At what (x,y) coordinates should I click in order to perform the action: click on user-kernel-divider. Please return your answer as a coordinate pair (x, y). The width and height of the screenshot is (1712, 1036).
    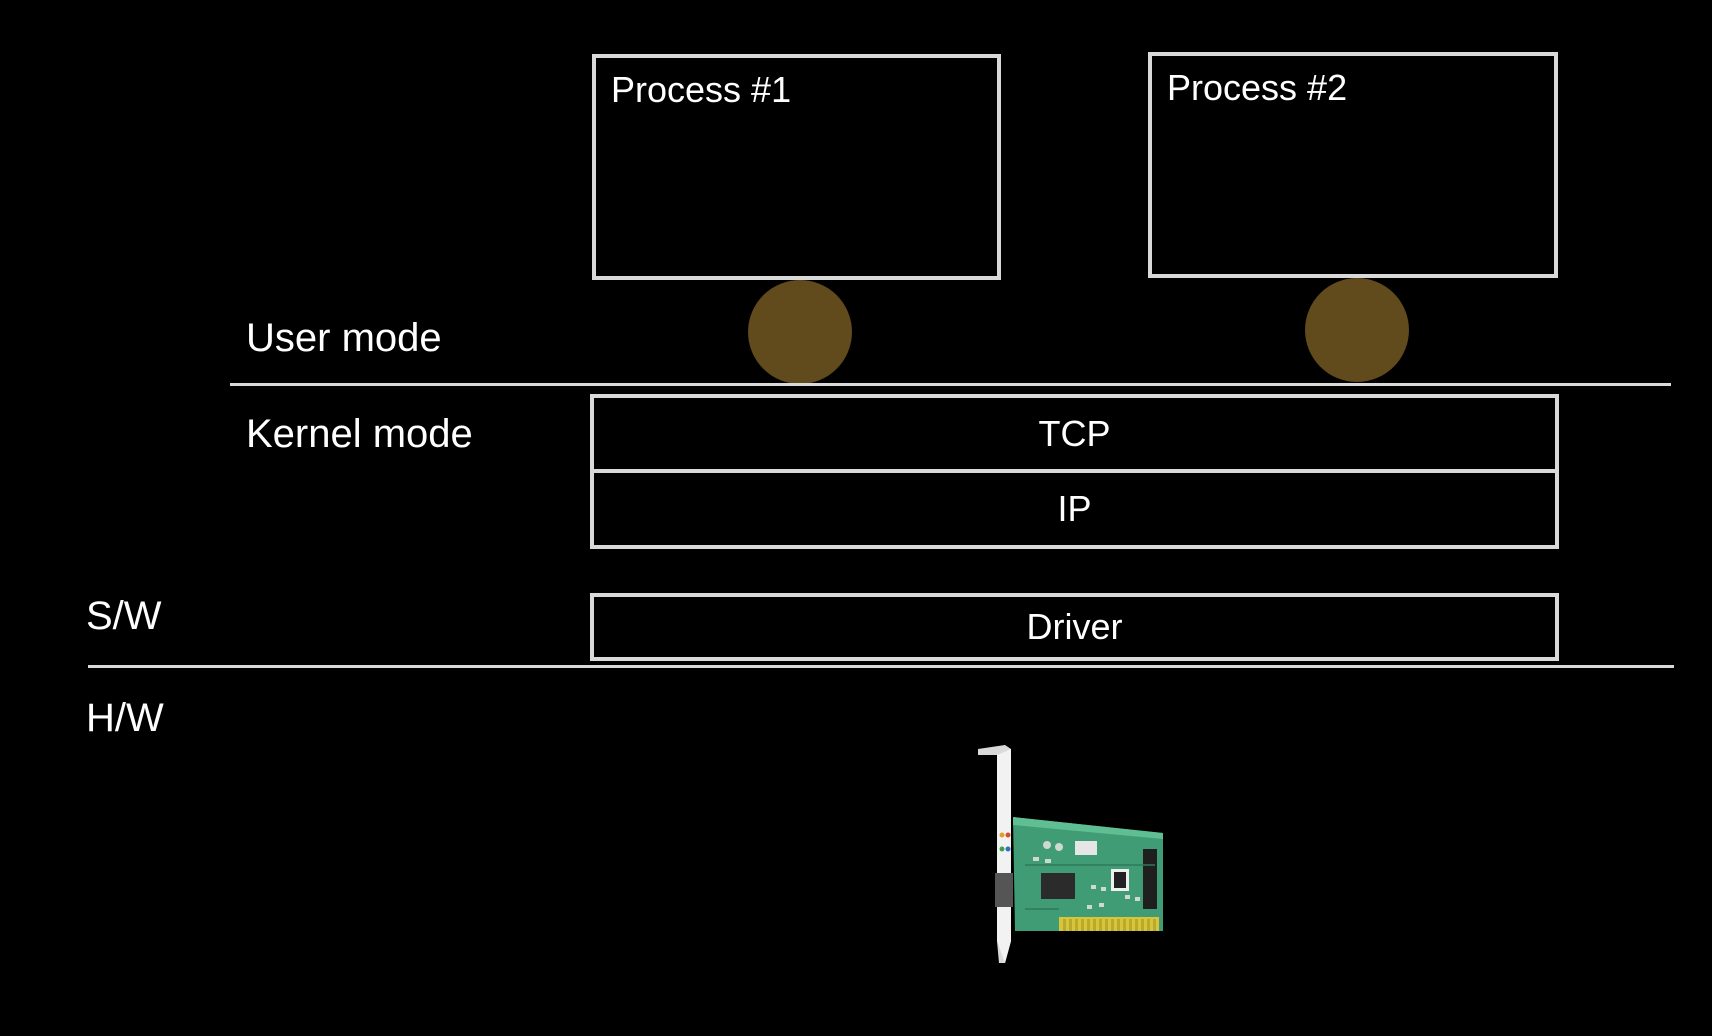
    Looking at the image, I should click on (950, 384).